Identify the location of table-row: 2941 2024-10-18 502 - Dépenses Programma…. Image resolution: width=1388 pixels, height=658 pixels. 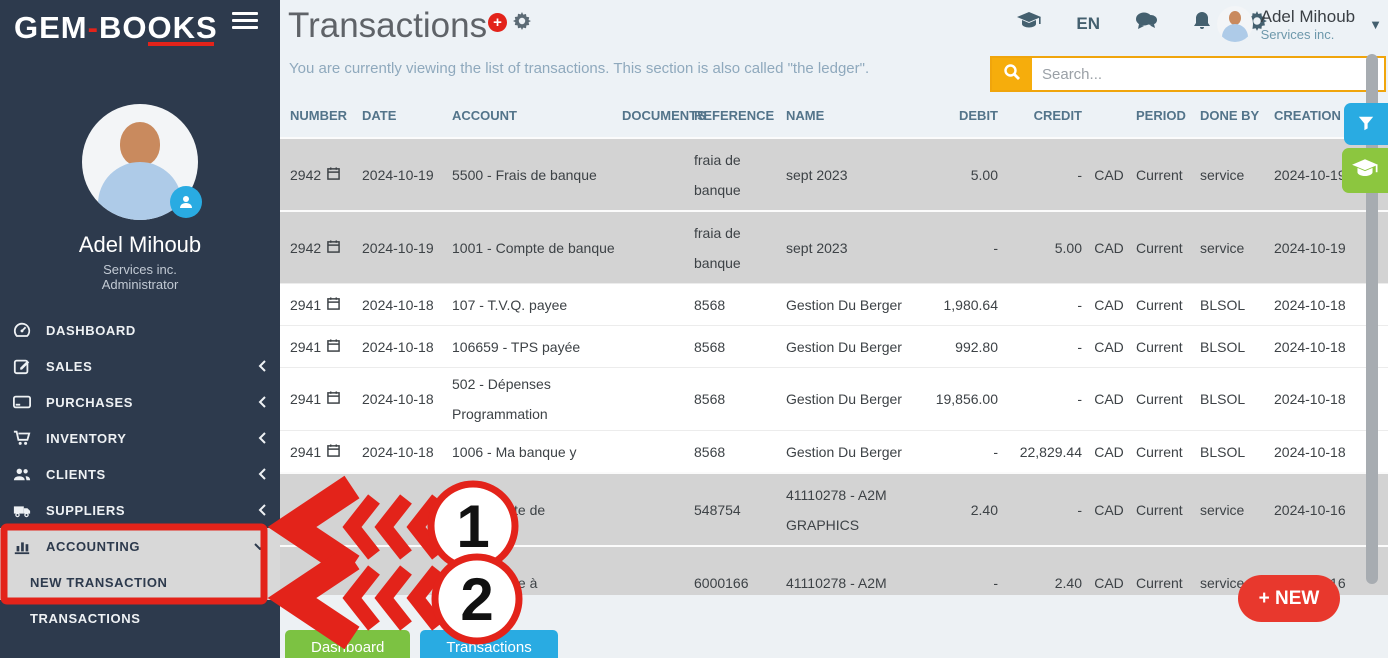
(834, 398).